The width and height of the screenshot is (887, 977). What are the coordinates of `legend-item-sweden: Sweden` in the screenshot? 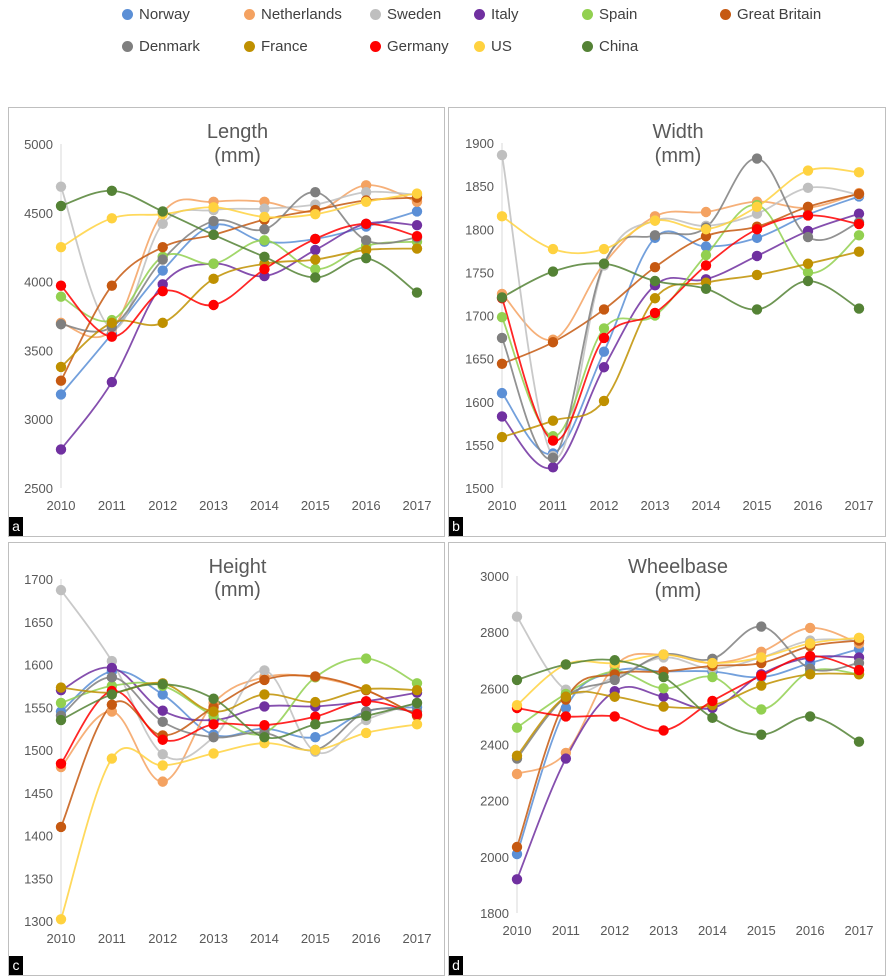 It's located at (405, 14).